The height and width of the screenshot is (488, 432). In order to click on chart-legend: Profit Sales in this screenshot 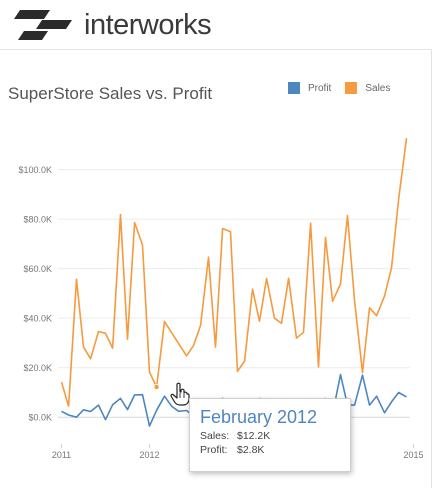, I will do `click(346, 88)`.